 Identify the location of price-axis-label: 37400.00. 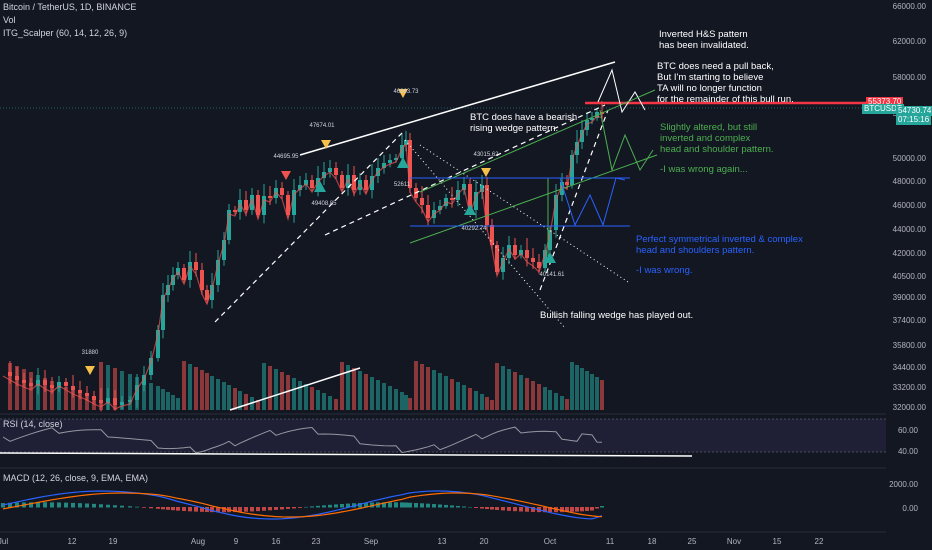
(910, 320).